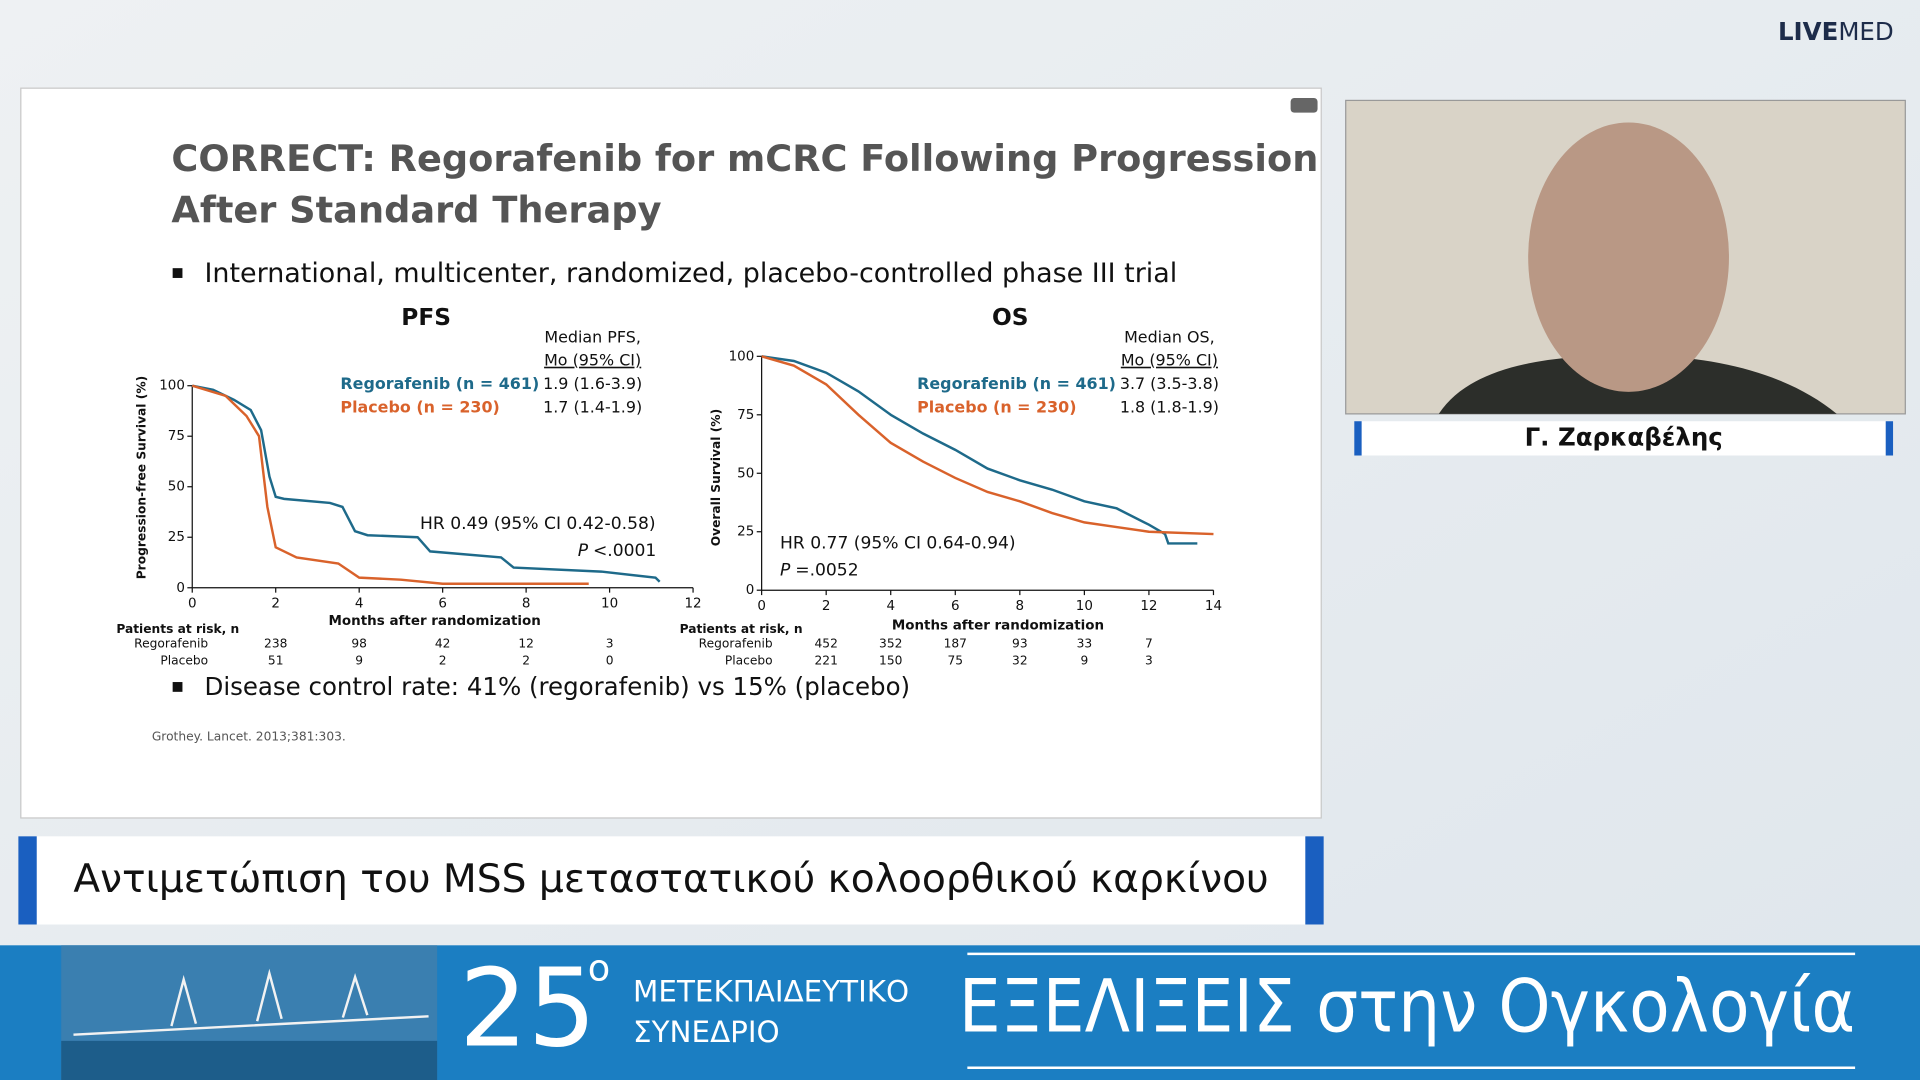 The width and height of the screenshot is (1920, 1080). I want to click on y-tick-label: 25, so click(745, 532).